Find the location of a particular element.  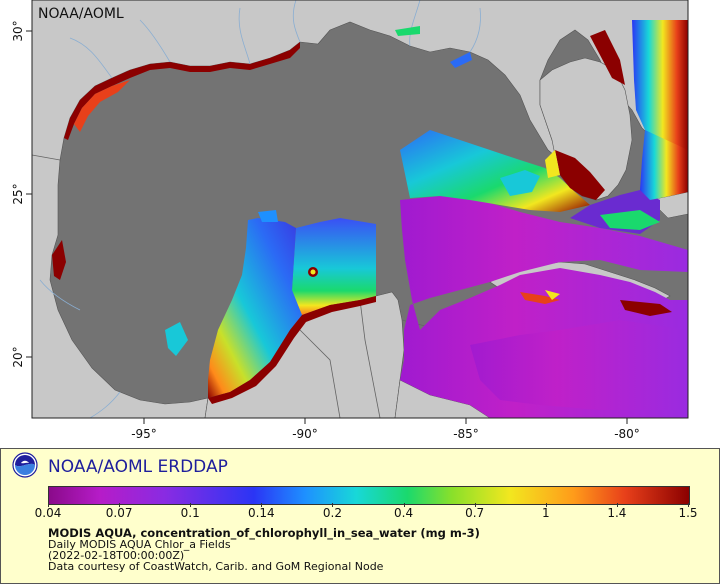

lon-tick-label: -80° is located at coordinates (627, 434).